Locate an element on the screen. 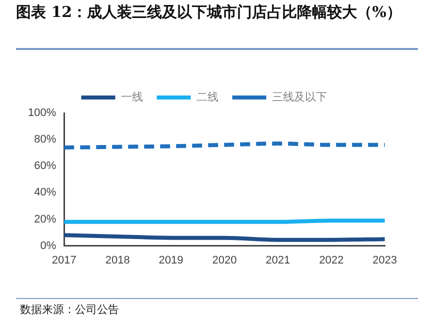 The height and width of the screenshot is (332, 429). x-tick-label: 2021 is located at coordinates (278, 260).